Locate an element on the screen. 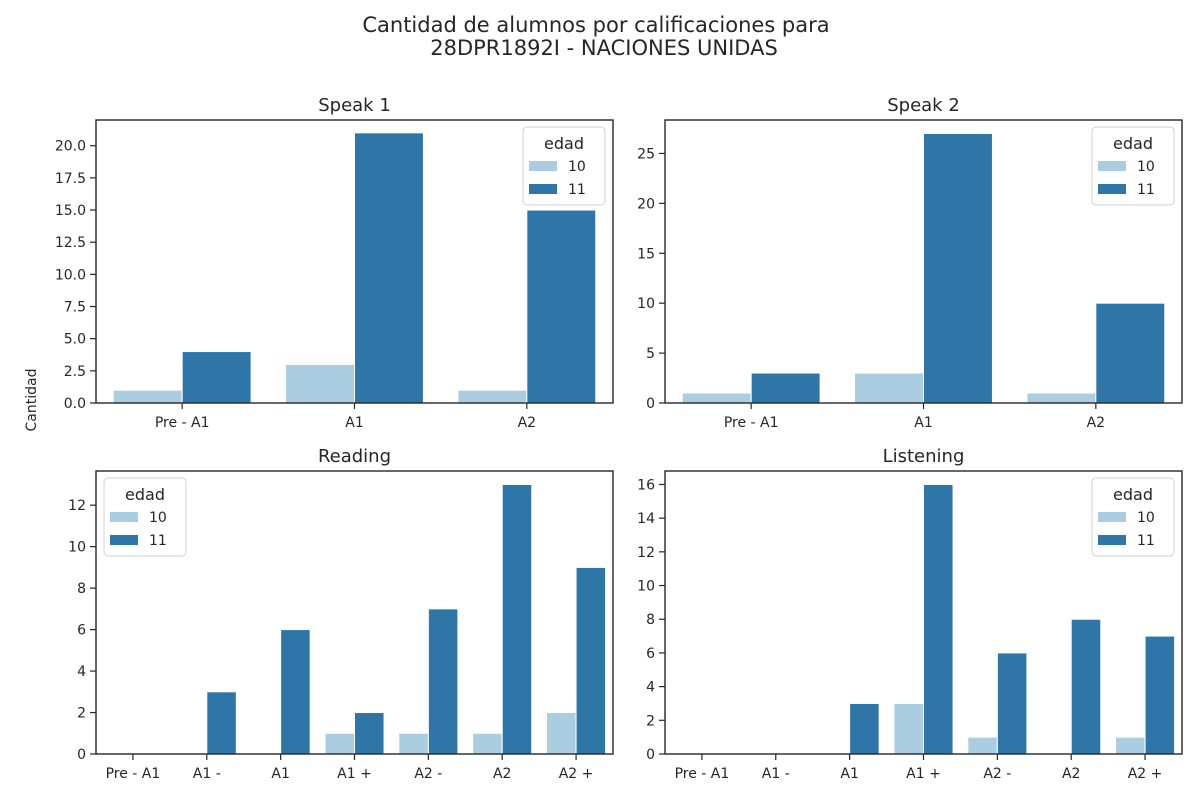 The image size is (1200, 804). y-tick-label: 15.0 is located at coordinates (70, 211).